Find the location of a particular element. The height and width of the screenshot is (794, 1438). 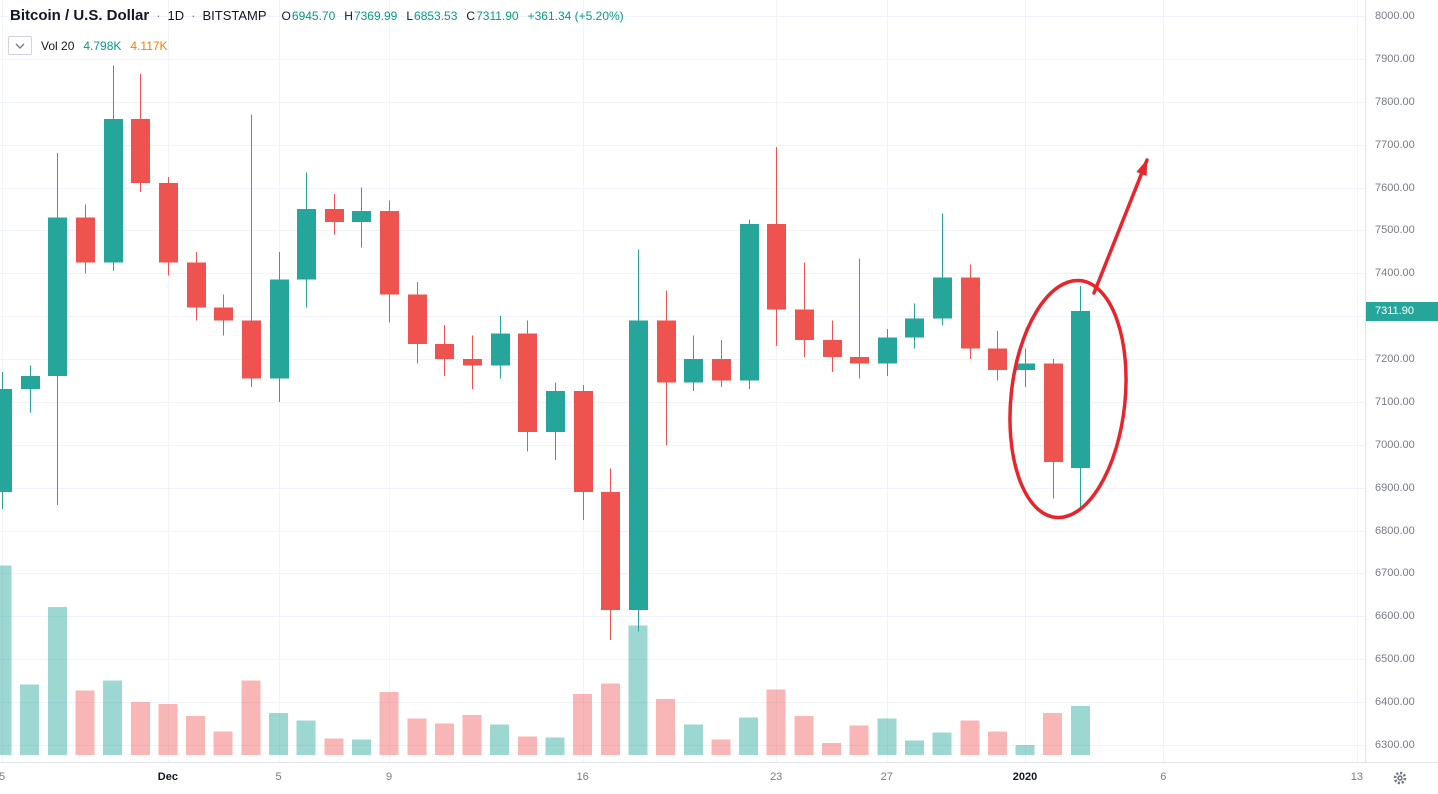

time-axis-label-major: Dec is located at coordinates (167, 777).